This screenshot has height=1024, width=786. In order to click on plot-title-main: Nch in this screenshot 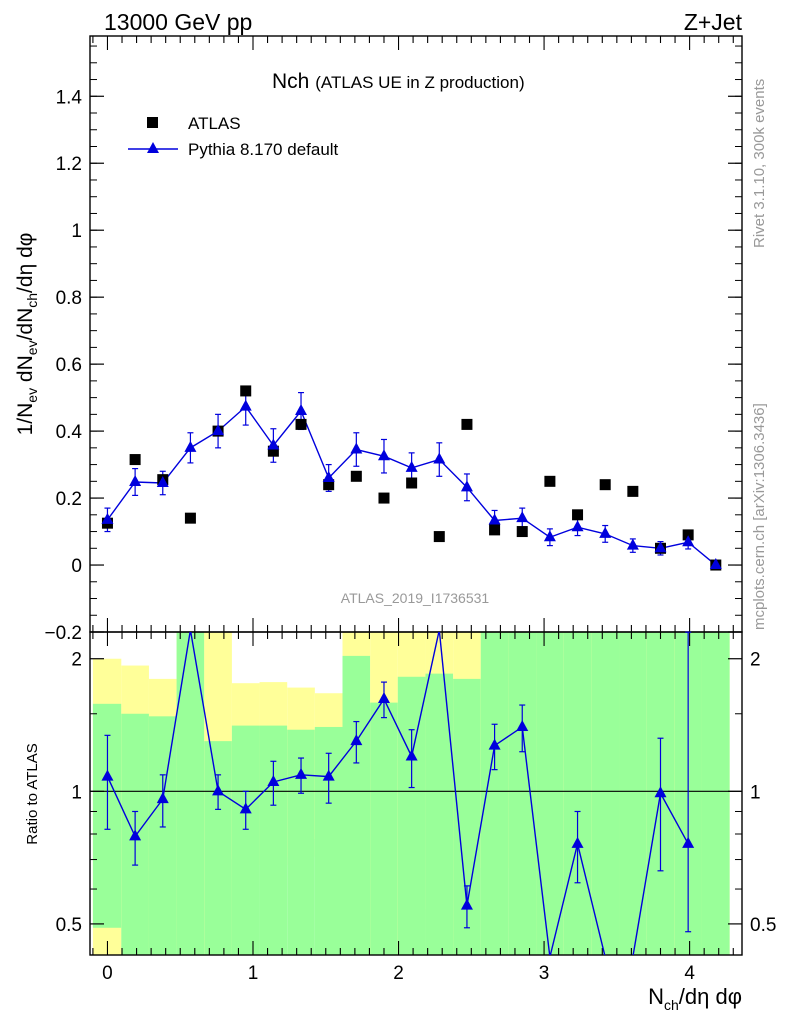, I will do `click(290, 81)`.